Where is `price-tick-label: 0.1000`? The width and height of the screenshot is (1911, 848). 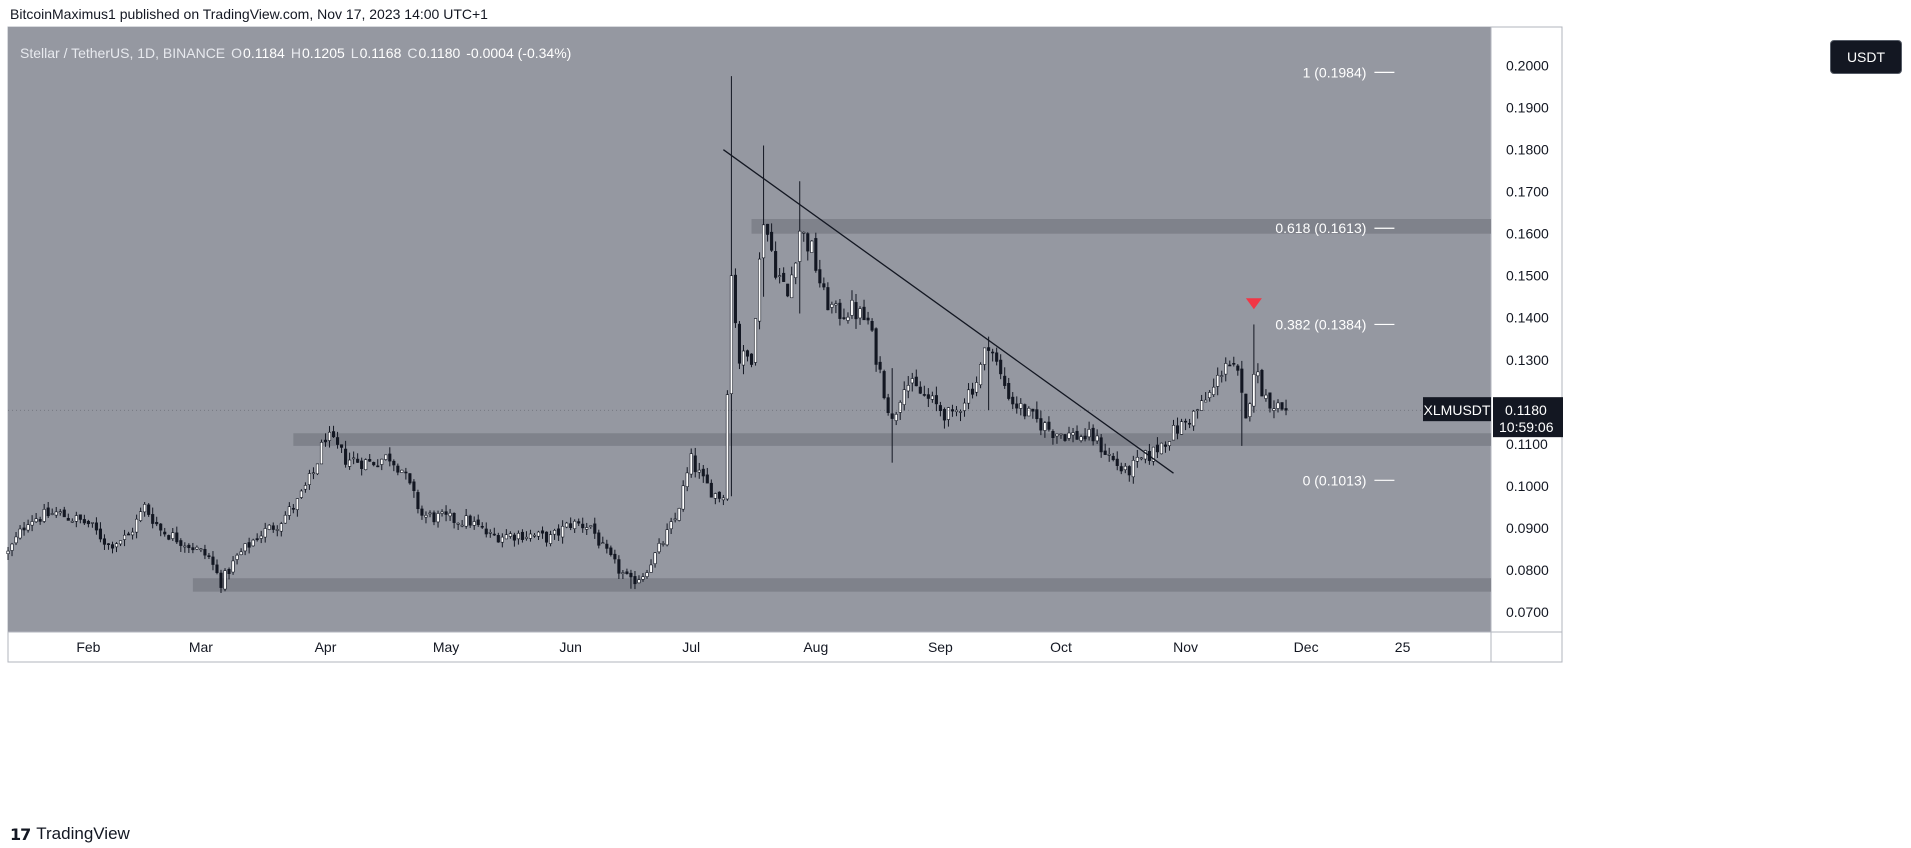 price-tick-label: 0.1000 is located at coordinates (1527, 486).